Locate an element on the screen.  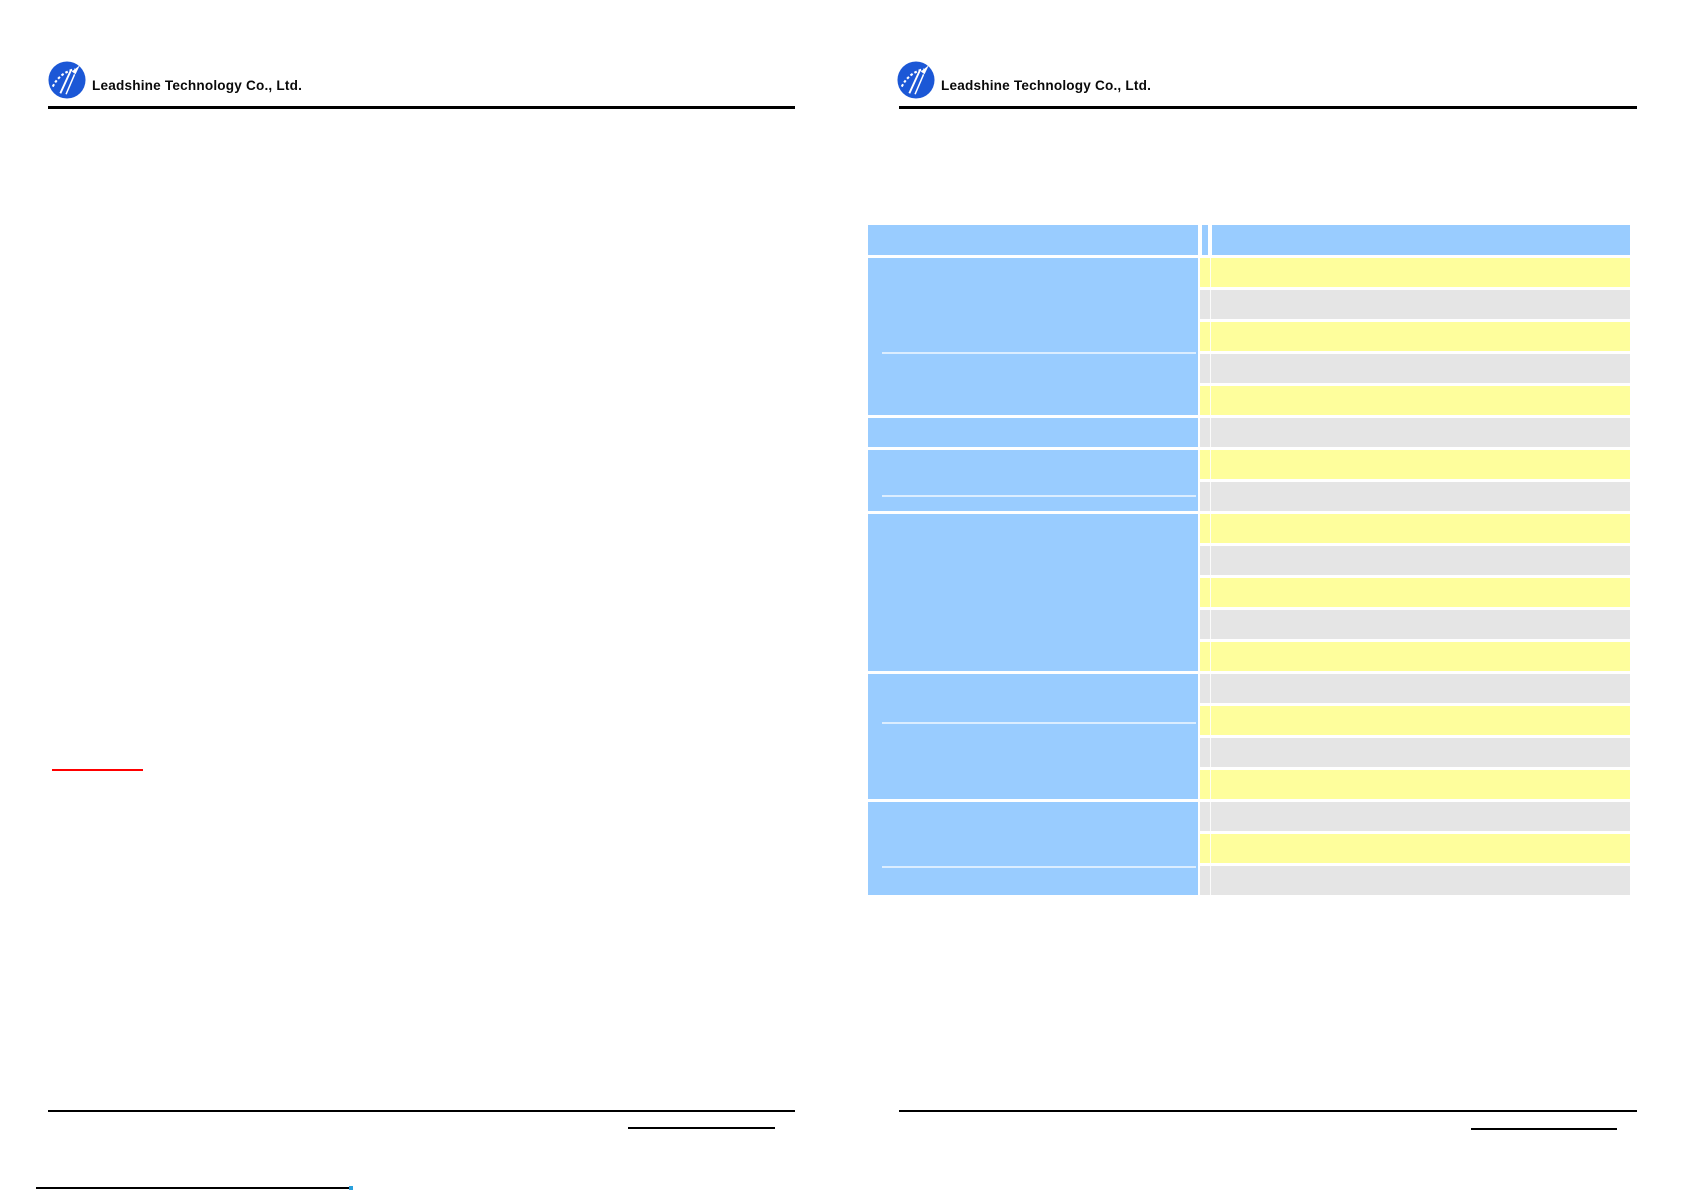
red-underline-mark is located at coordinates (97, 770).